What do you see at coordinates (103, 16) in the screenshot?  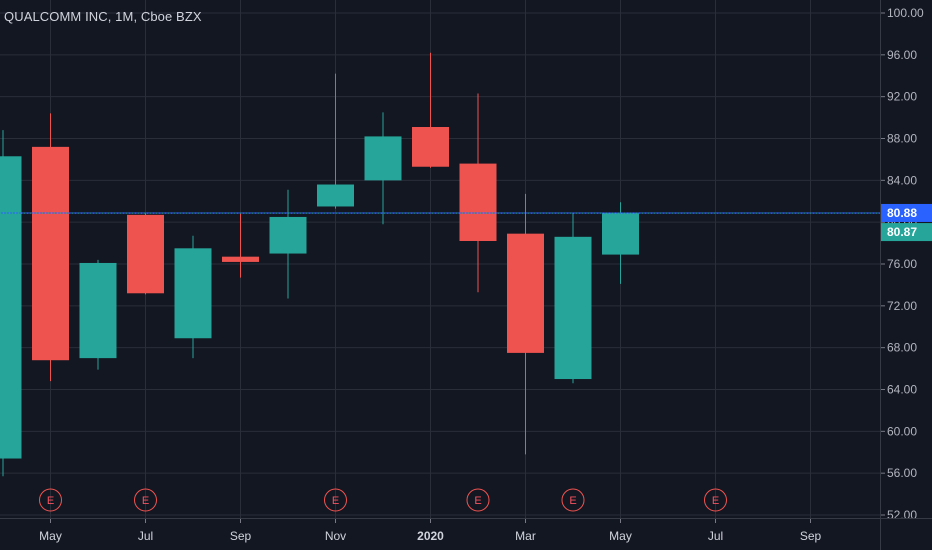 I see `chart-title: QUALCOMM INC, 1M, Cboe BZX` at bounding box center [103, 16].